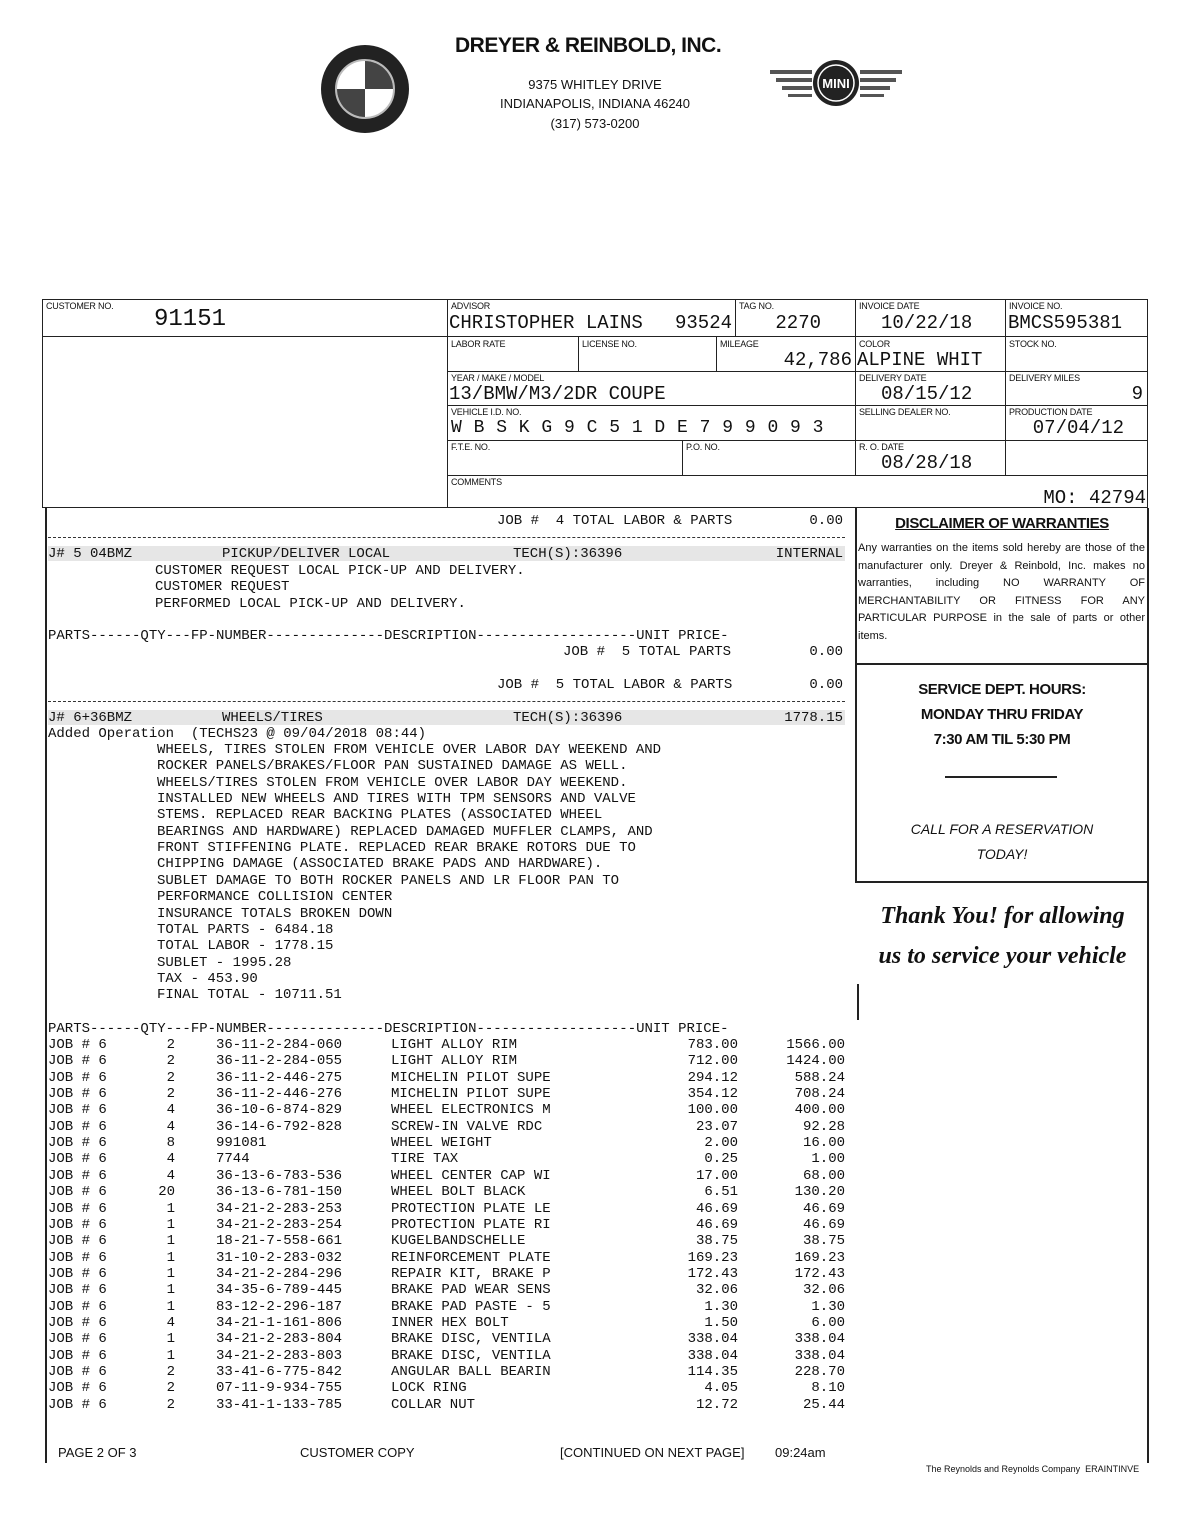 This screenshot has height=1536, width=1187. I want to click on body-left-border, so click(46, 985).